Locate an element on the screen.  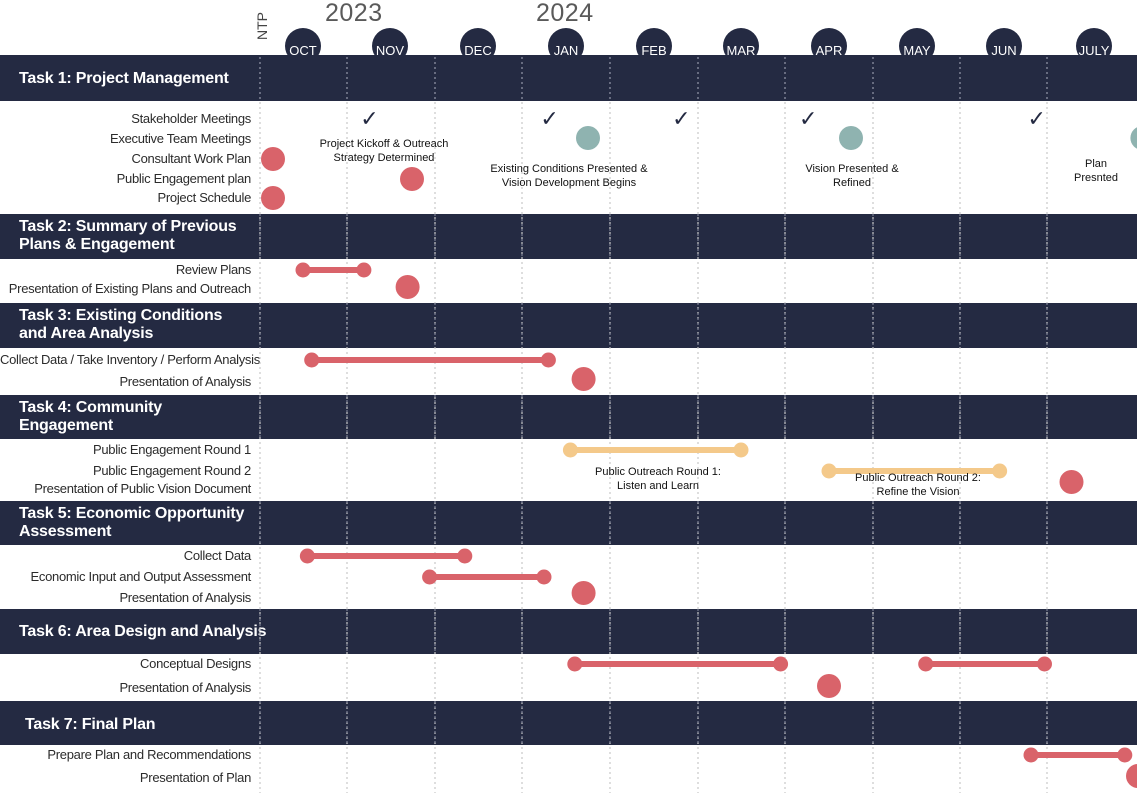
month-badge: DEC is located at coordinates (478, 46).